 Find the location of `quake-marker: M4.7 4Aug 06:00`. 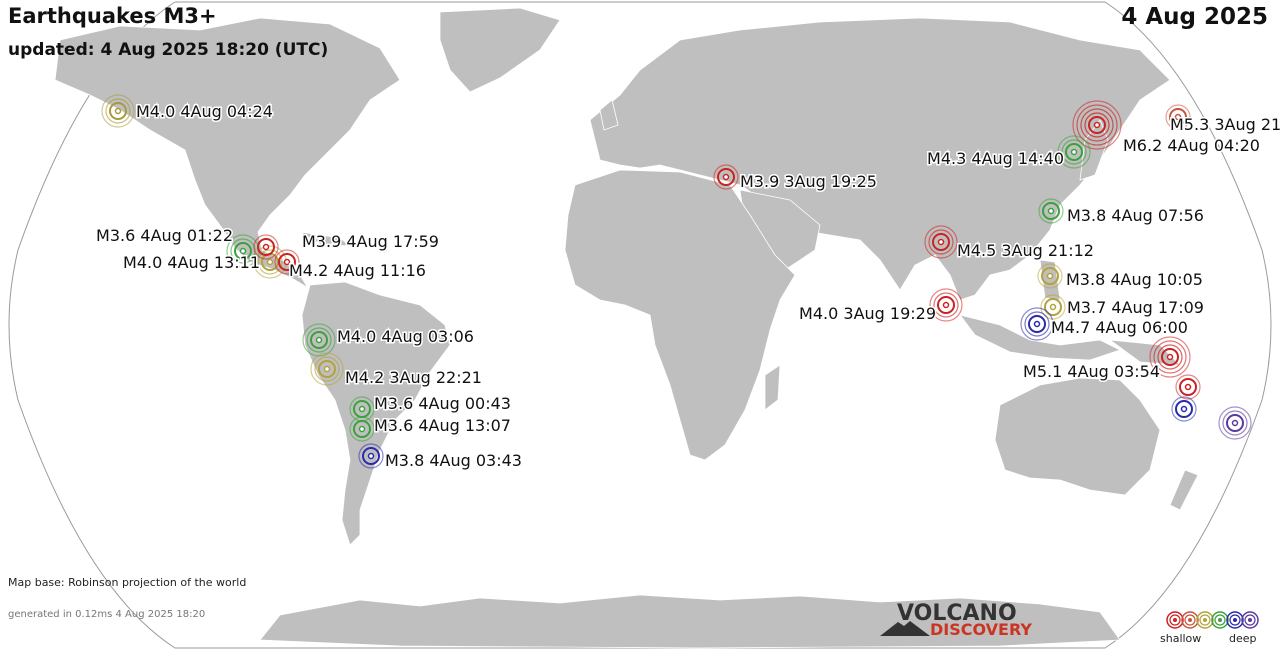

quake-marker: M4.7 4Aug 06:00 is located at coordinates (1104, 324).